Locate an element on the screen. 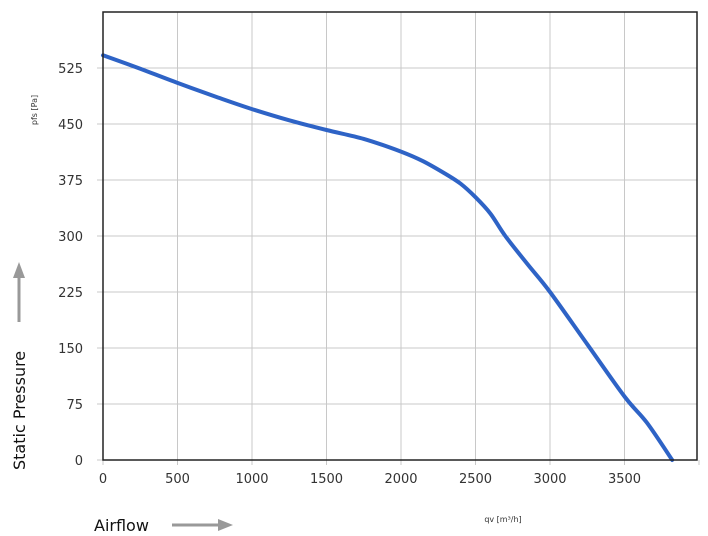  static-pressure-label: Static Pressure is located at coordinates (19, 410).